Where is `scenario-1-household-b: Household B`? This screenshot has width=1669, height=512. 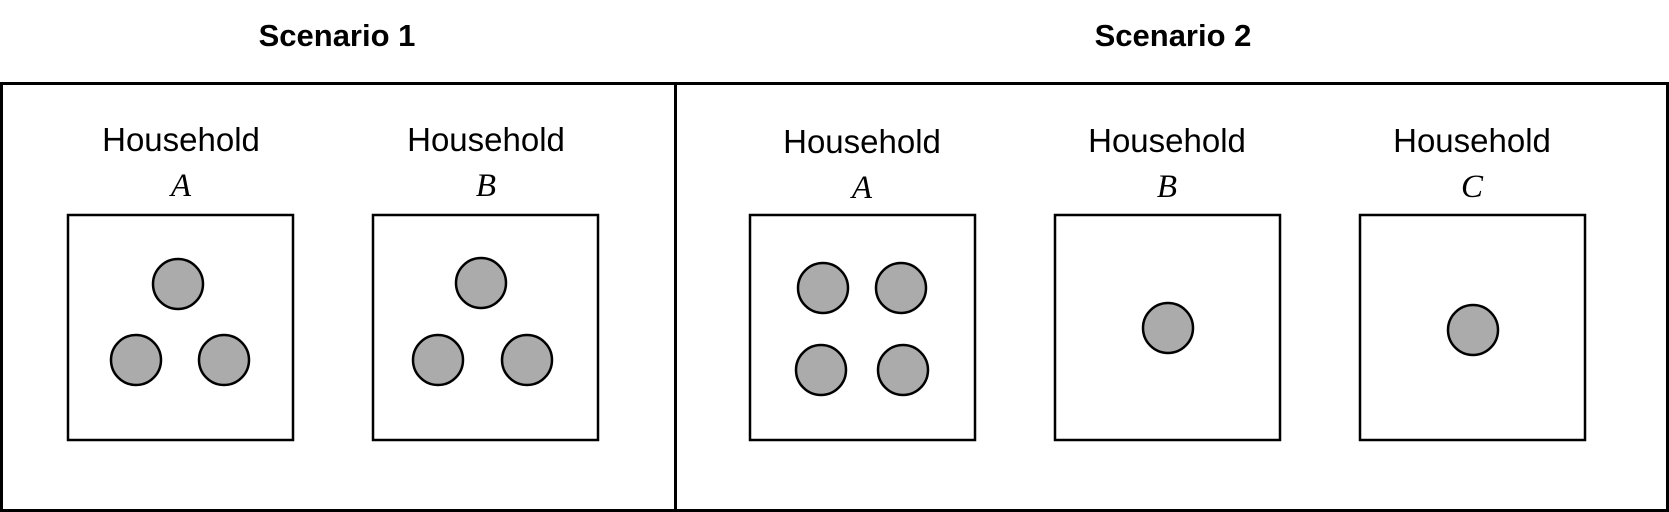
scenario-1-household-b: Household B is located at coordinates (485, 281).